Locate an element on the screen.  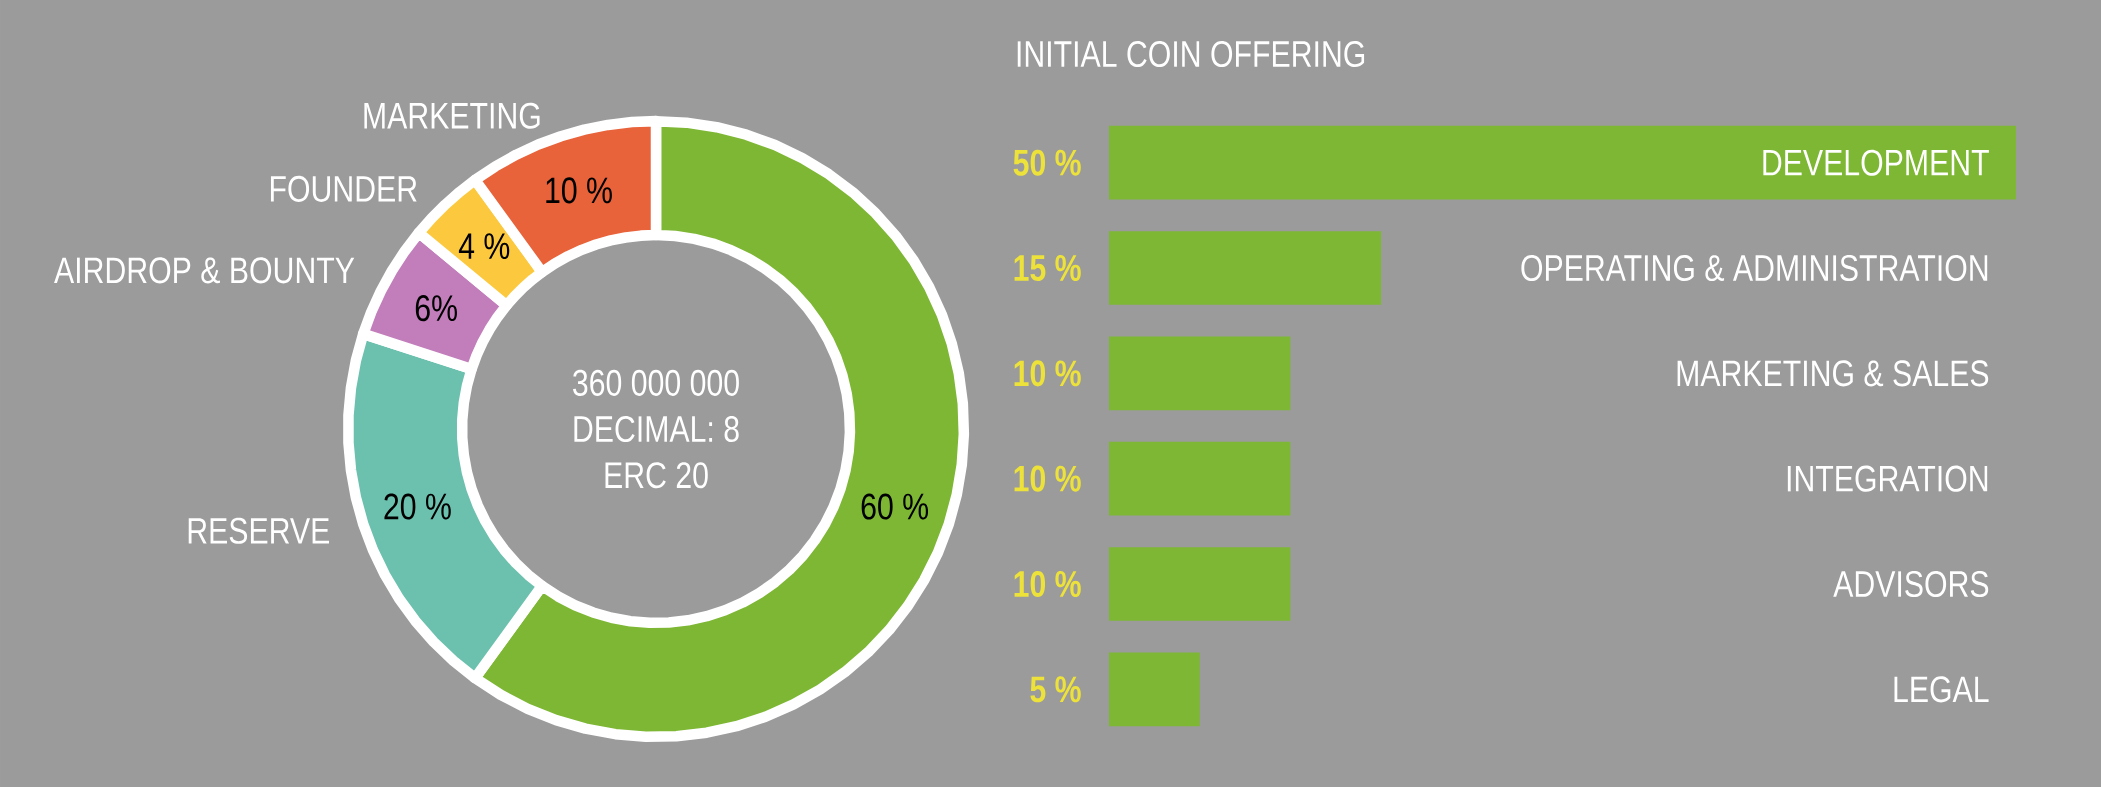
data-label: 15 % is located at coordinates (1047, 268).